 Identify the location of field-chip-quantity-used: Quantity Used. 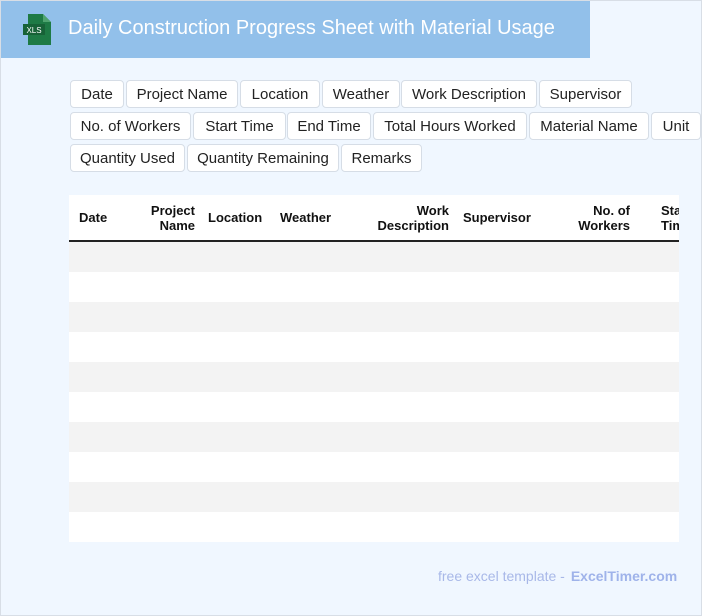
(127, 158).